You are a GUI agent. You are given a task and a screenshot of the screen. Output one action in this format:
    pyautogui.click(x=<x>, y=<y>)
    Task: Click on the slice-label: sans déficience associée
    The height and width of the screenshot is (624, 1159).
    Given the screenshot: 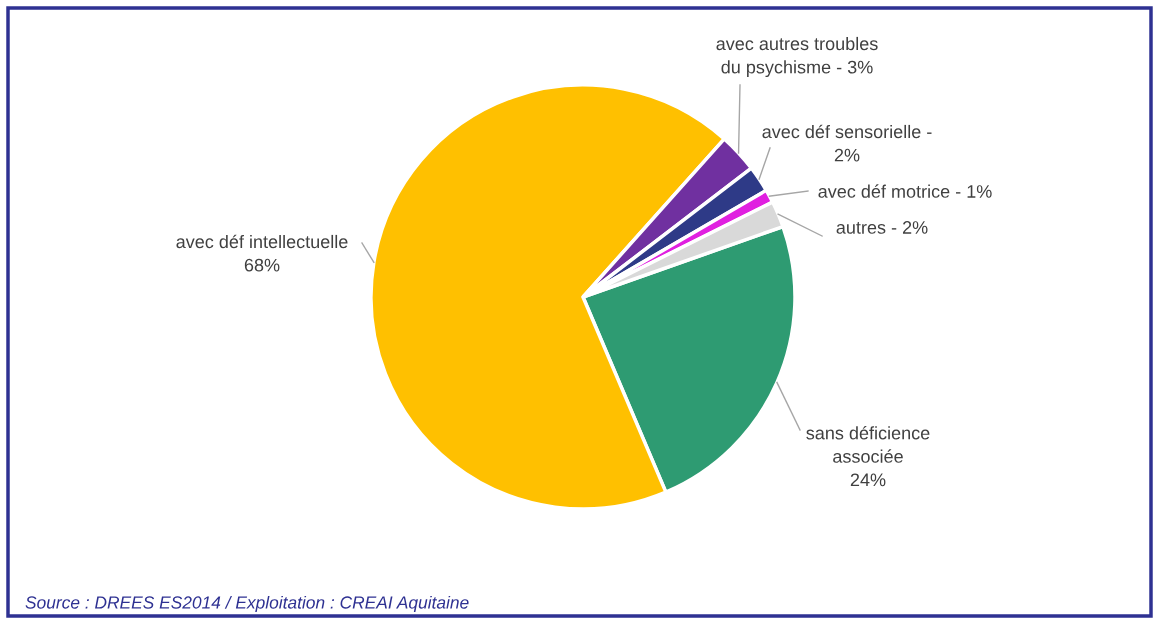 What is the action you would take?
    pyautogui.click(x=868, y=444)
    